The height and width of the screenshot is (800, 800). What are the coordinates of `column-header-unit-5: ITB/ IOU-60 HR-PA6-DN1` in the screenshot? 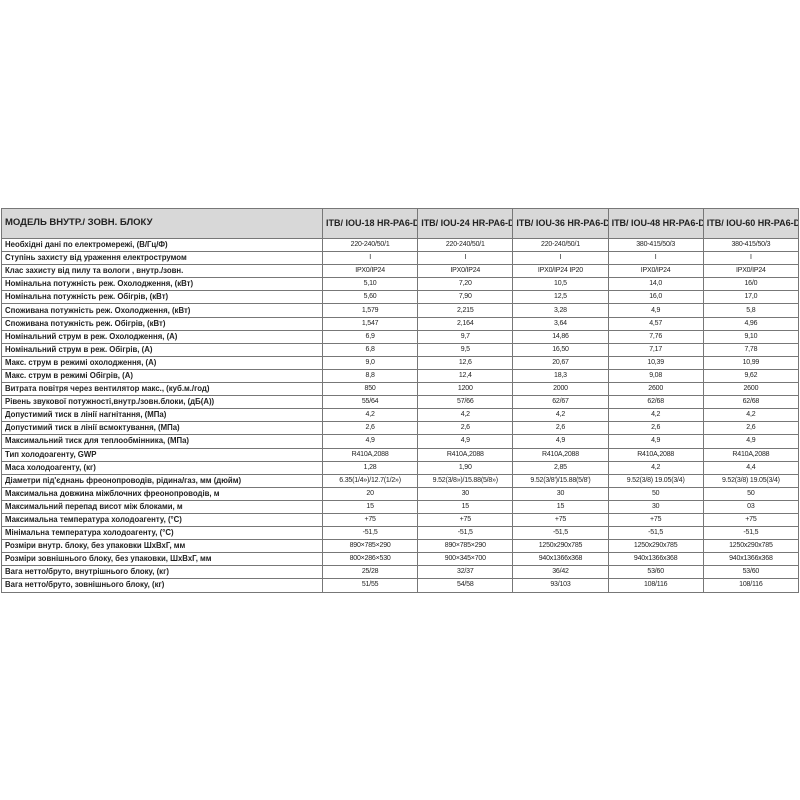 It's located at (751, 223).